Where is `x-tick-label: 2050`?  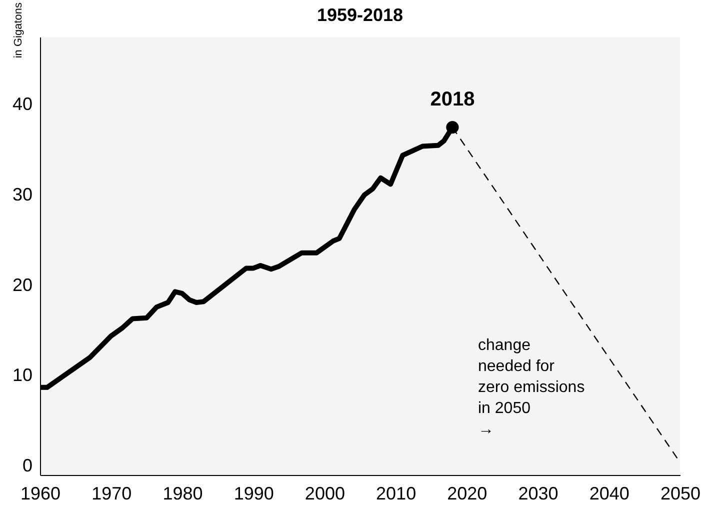
x-tick-label: 2050 is located at coordinates (680, 494).